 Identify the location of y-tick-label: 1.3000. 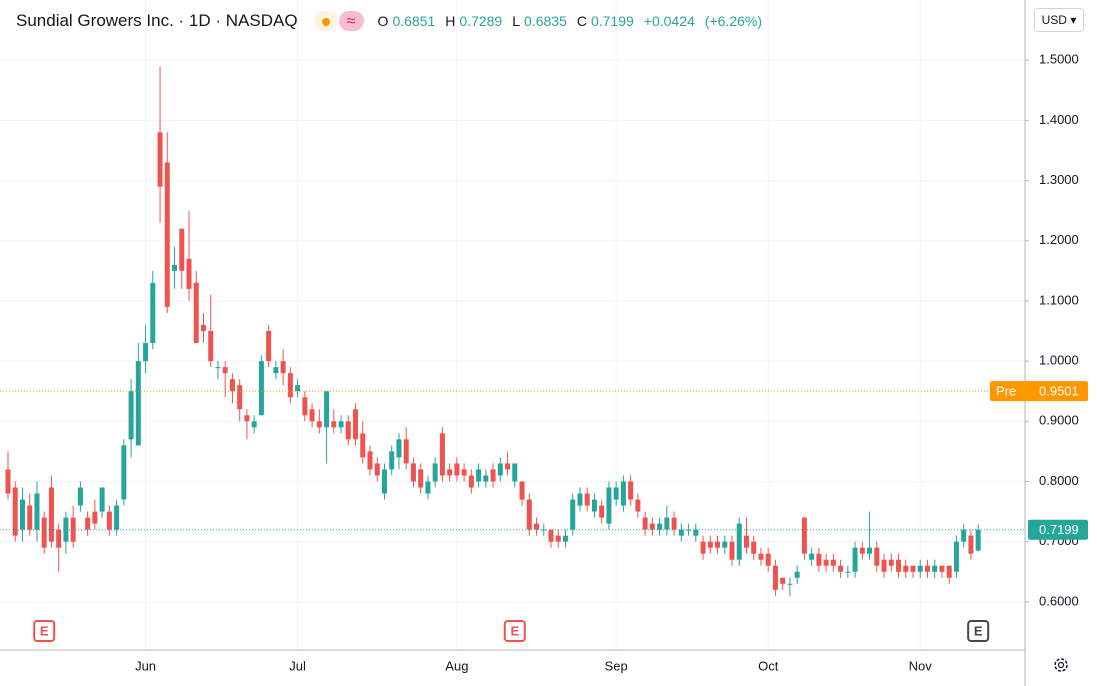
(1059, 179).